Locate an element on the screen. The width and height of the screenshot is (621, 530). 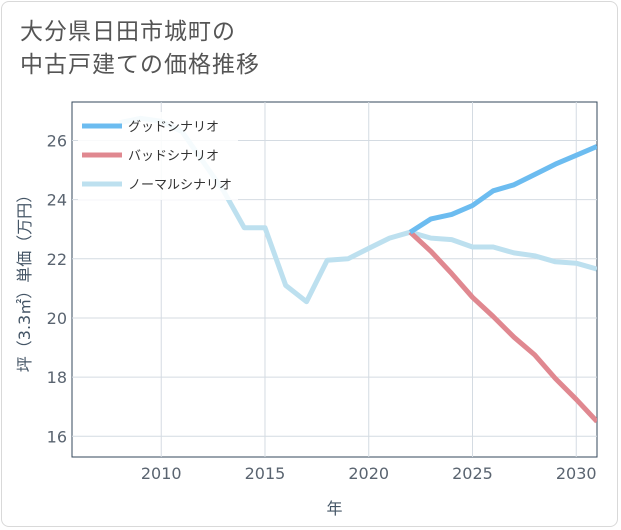
y-tick-label-22: 22 is located at coordinates (57, 259).